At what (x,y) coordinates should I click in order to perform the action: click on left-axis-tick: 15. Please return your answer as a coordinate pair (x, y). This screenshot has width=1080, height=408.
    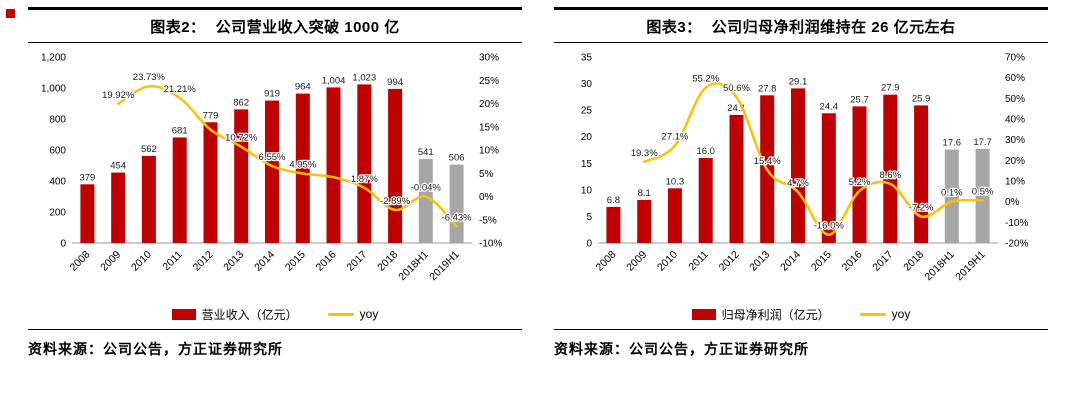
    Looking at the image, I should click on (587, 164).